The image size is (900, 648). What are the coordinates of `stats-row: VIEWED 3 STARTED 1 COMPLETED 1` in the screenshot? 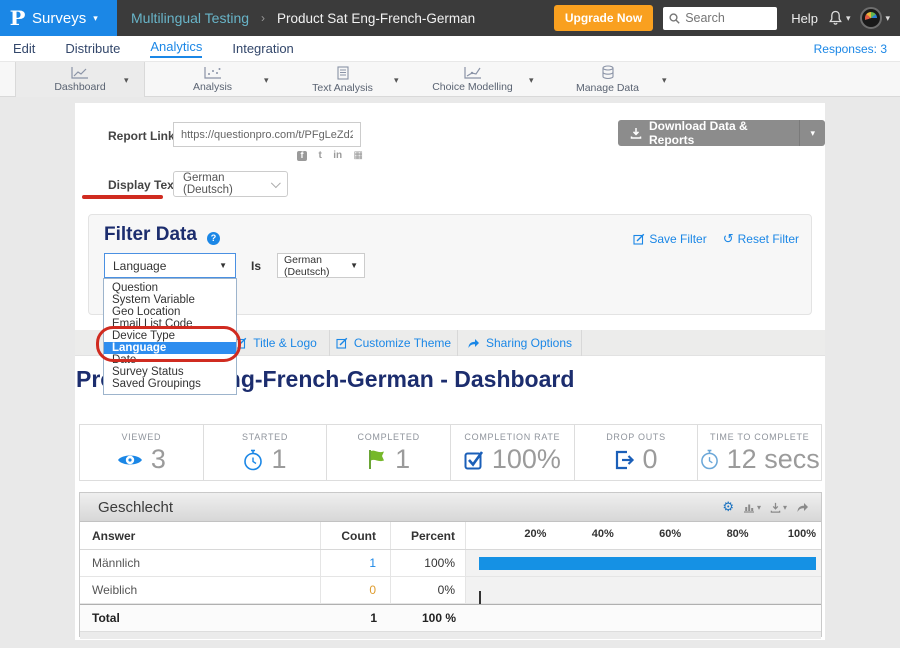 It's located at (450, 452).